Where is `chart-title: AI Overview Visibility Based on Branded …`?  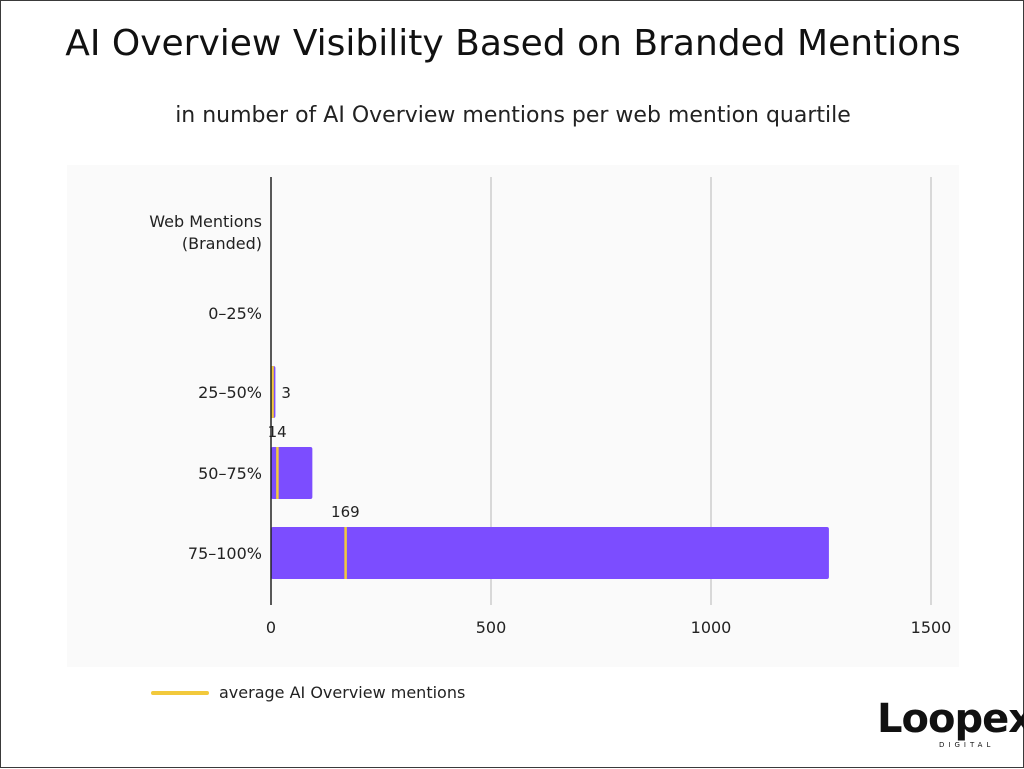 chart-title: AI Overview Visibility Based on Branded … is located at coordinates (513, 43).